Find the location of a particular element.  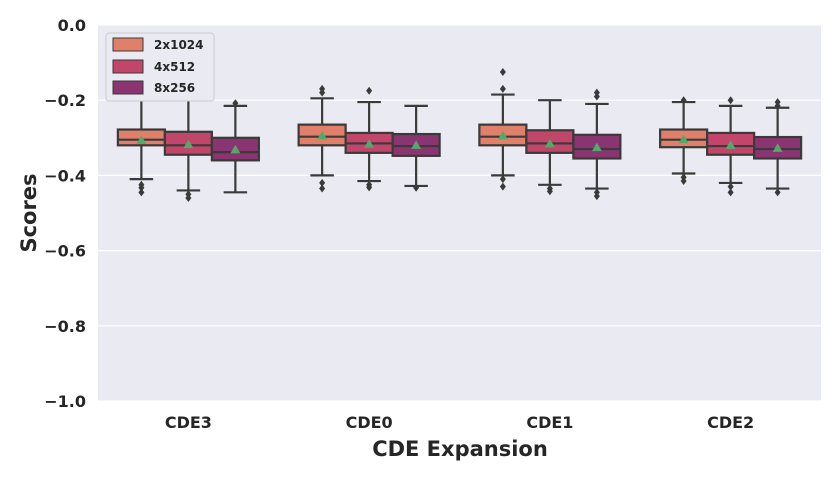

box-2x1024-CDE0 is located at coordinates (322, 138).